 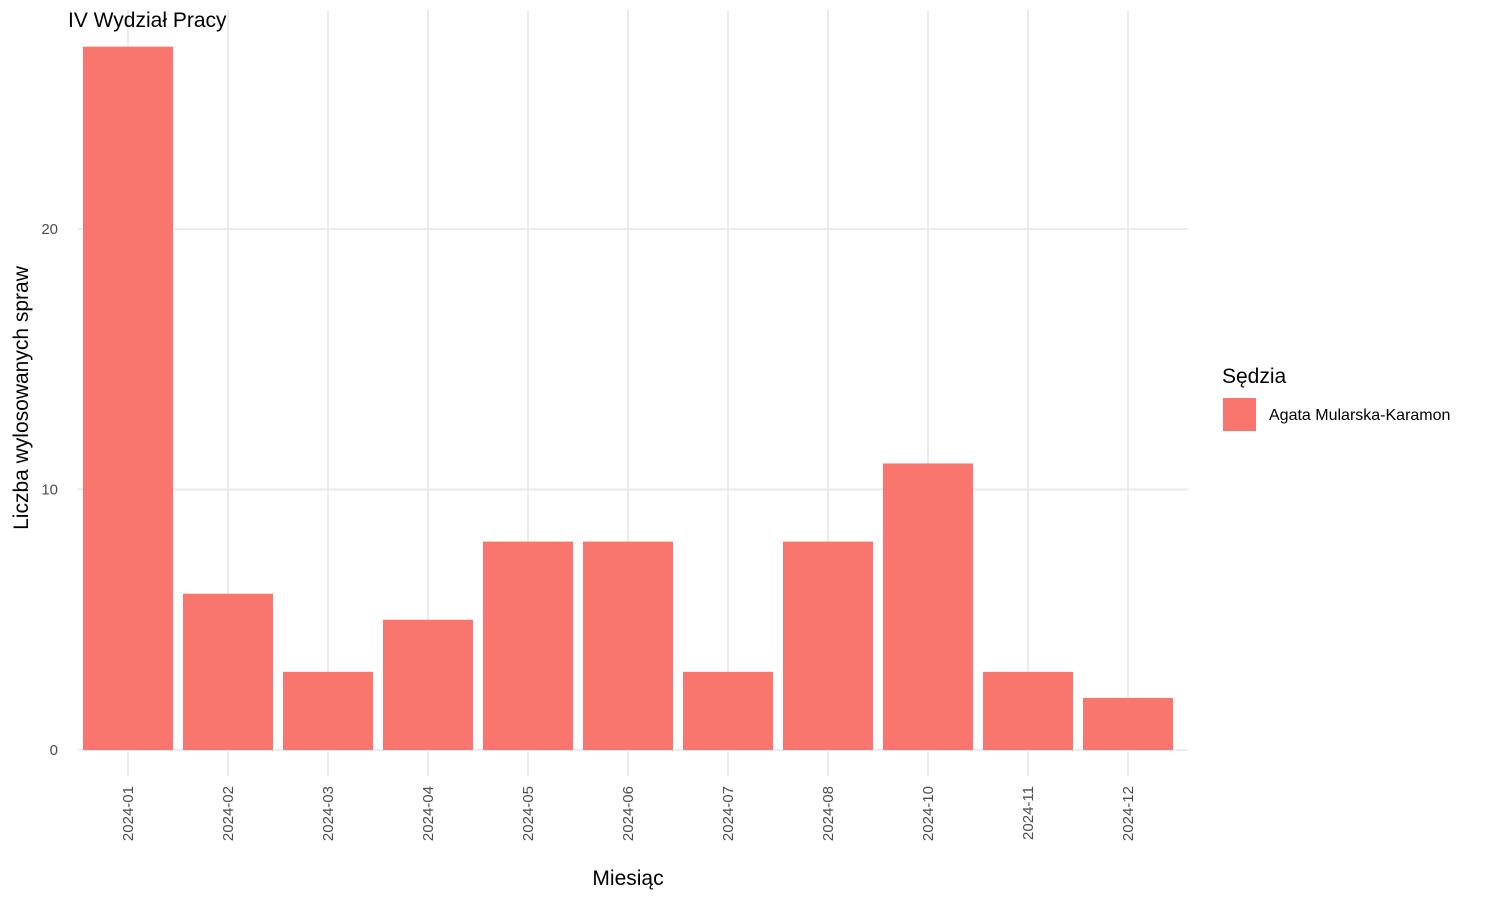 I want to click on y-tick-label: 20, so click(x=49, y=229).